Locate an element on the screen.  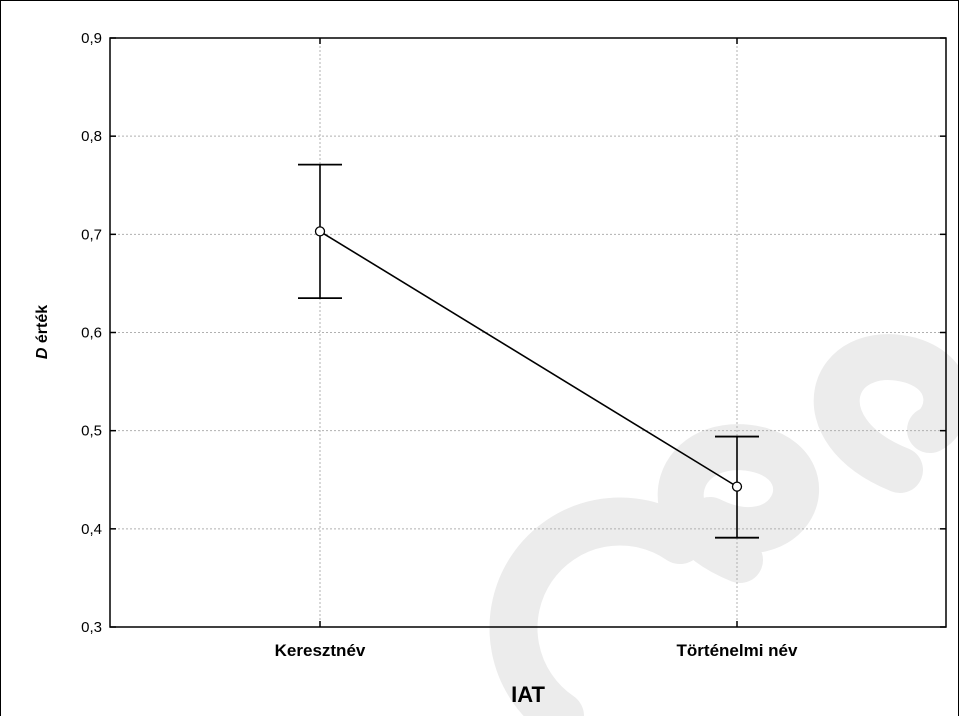
y-tick-label: 0,9 is located at coordinates (91, 38).